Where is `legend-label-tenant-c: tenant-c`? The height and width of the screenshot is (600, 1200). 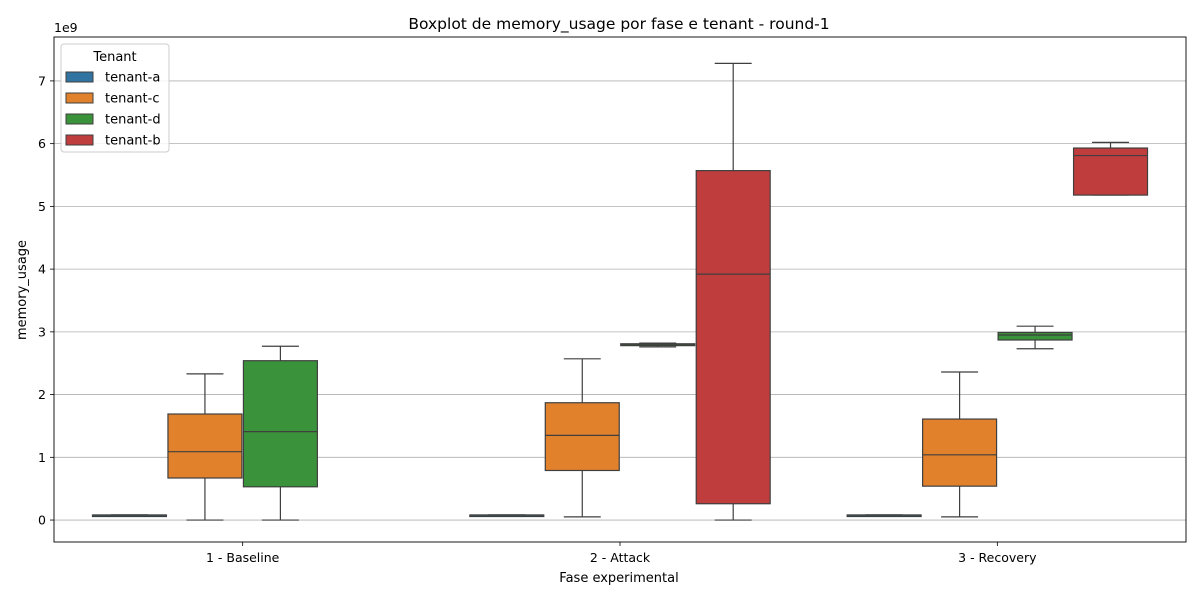 legend-label-tenant-c: tenant-c is located at coordinates (132, 99).